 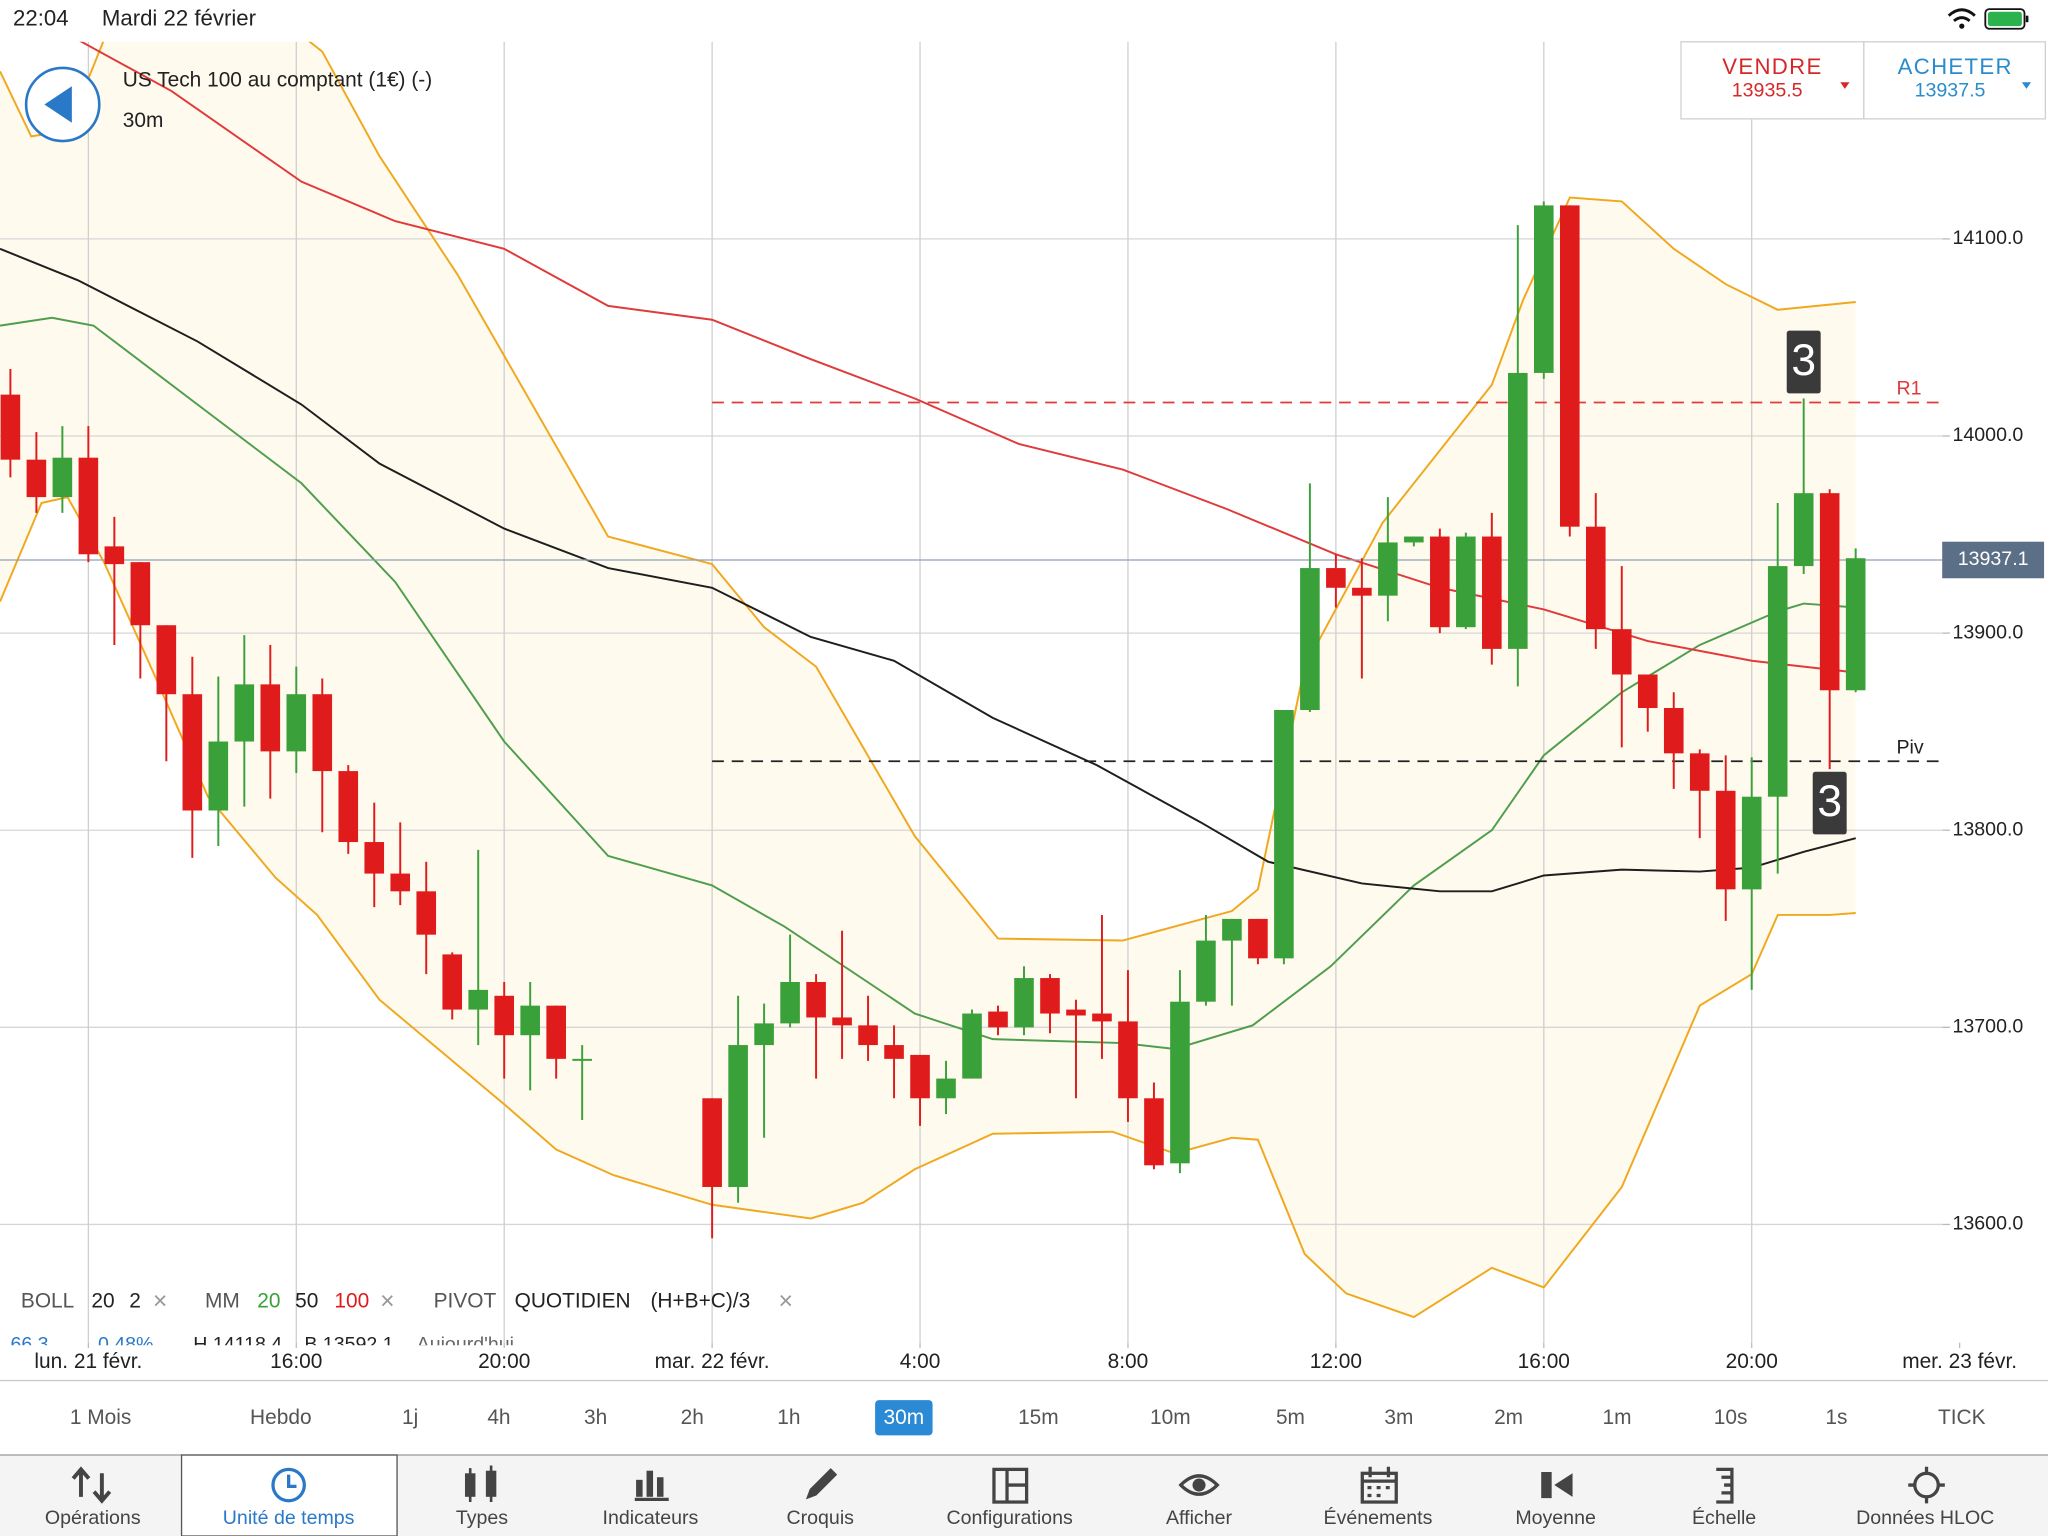 What do you see at coordinates (222, 1301) in the screenshot?
I see `legend-mm: MM` at bounding box center [222, 1301].